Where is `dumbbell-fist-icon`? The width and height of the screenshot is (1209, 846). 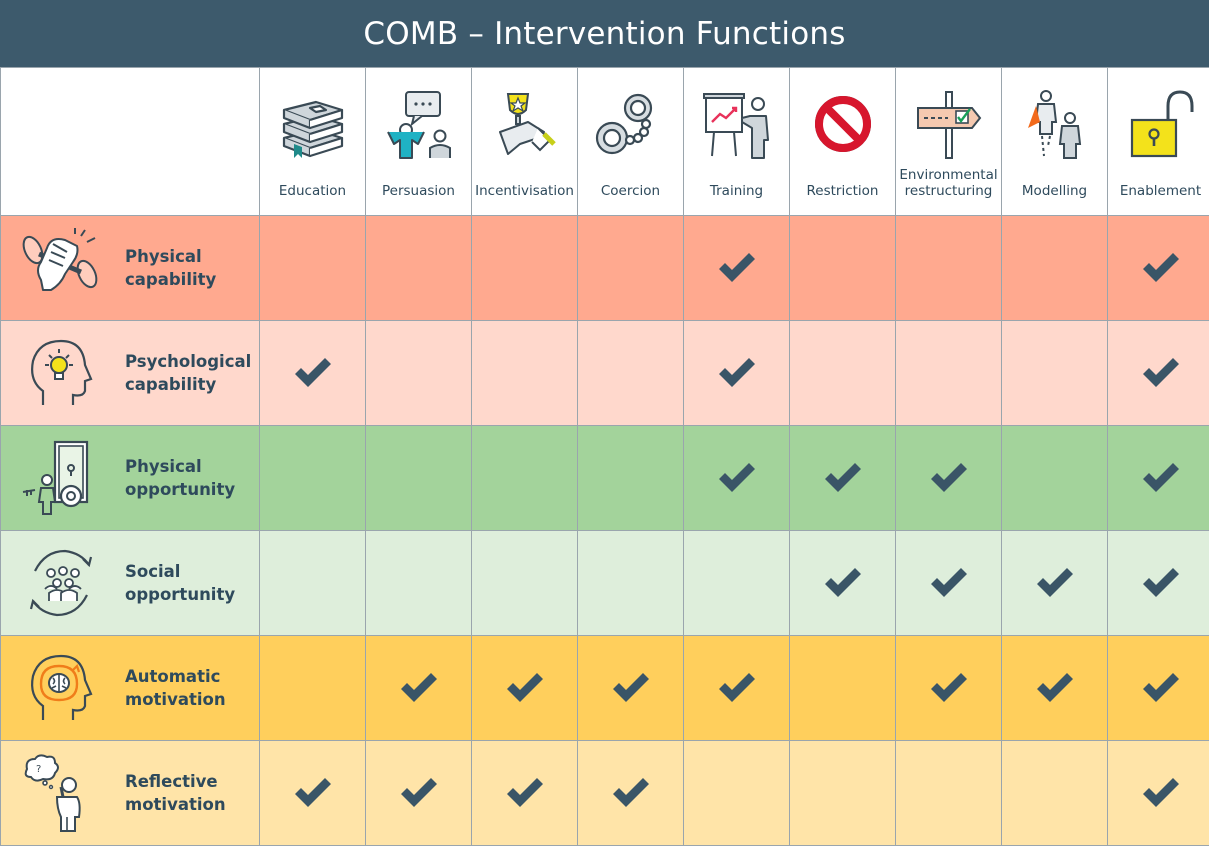 dumbbell-fist-icon is located at coordinates (61, 268).